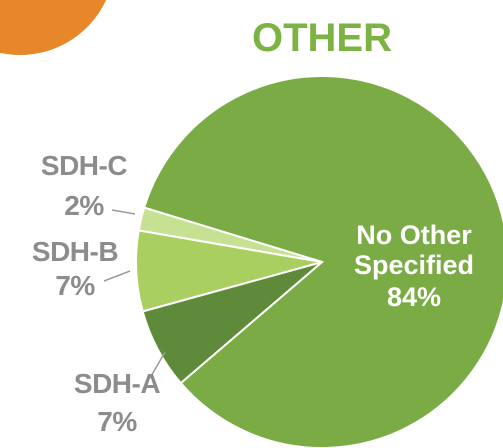  What do you see at coordinates (84, 205) in the screenshot?
I see `slice-value: 2%` at bounding box center [84, 205].